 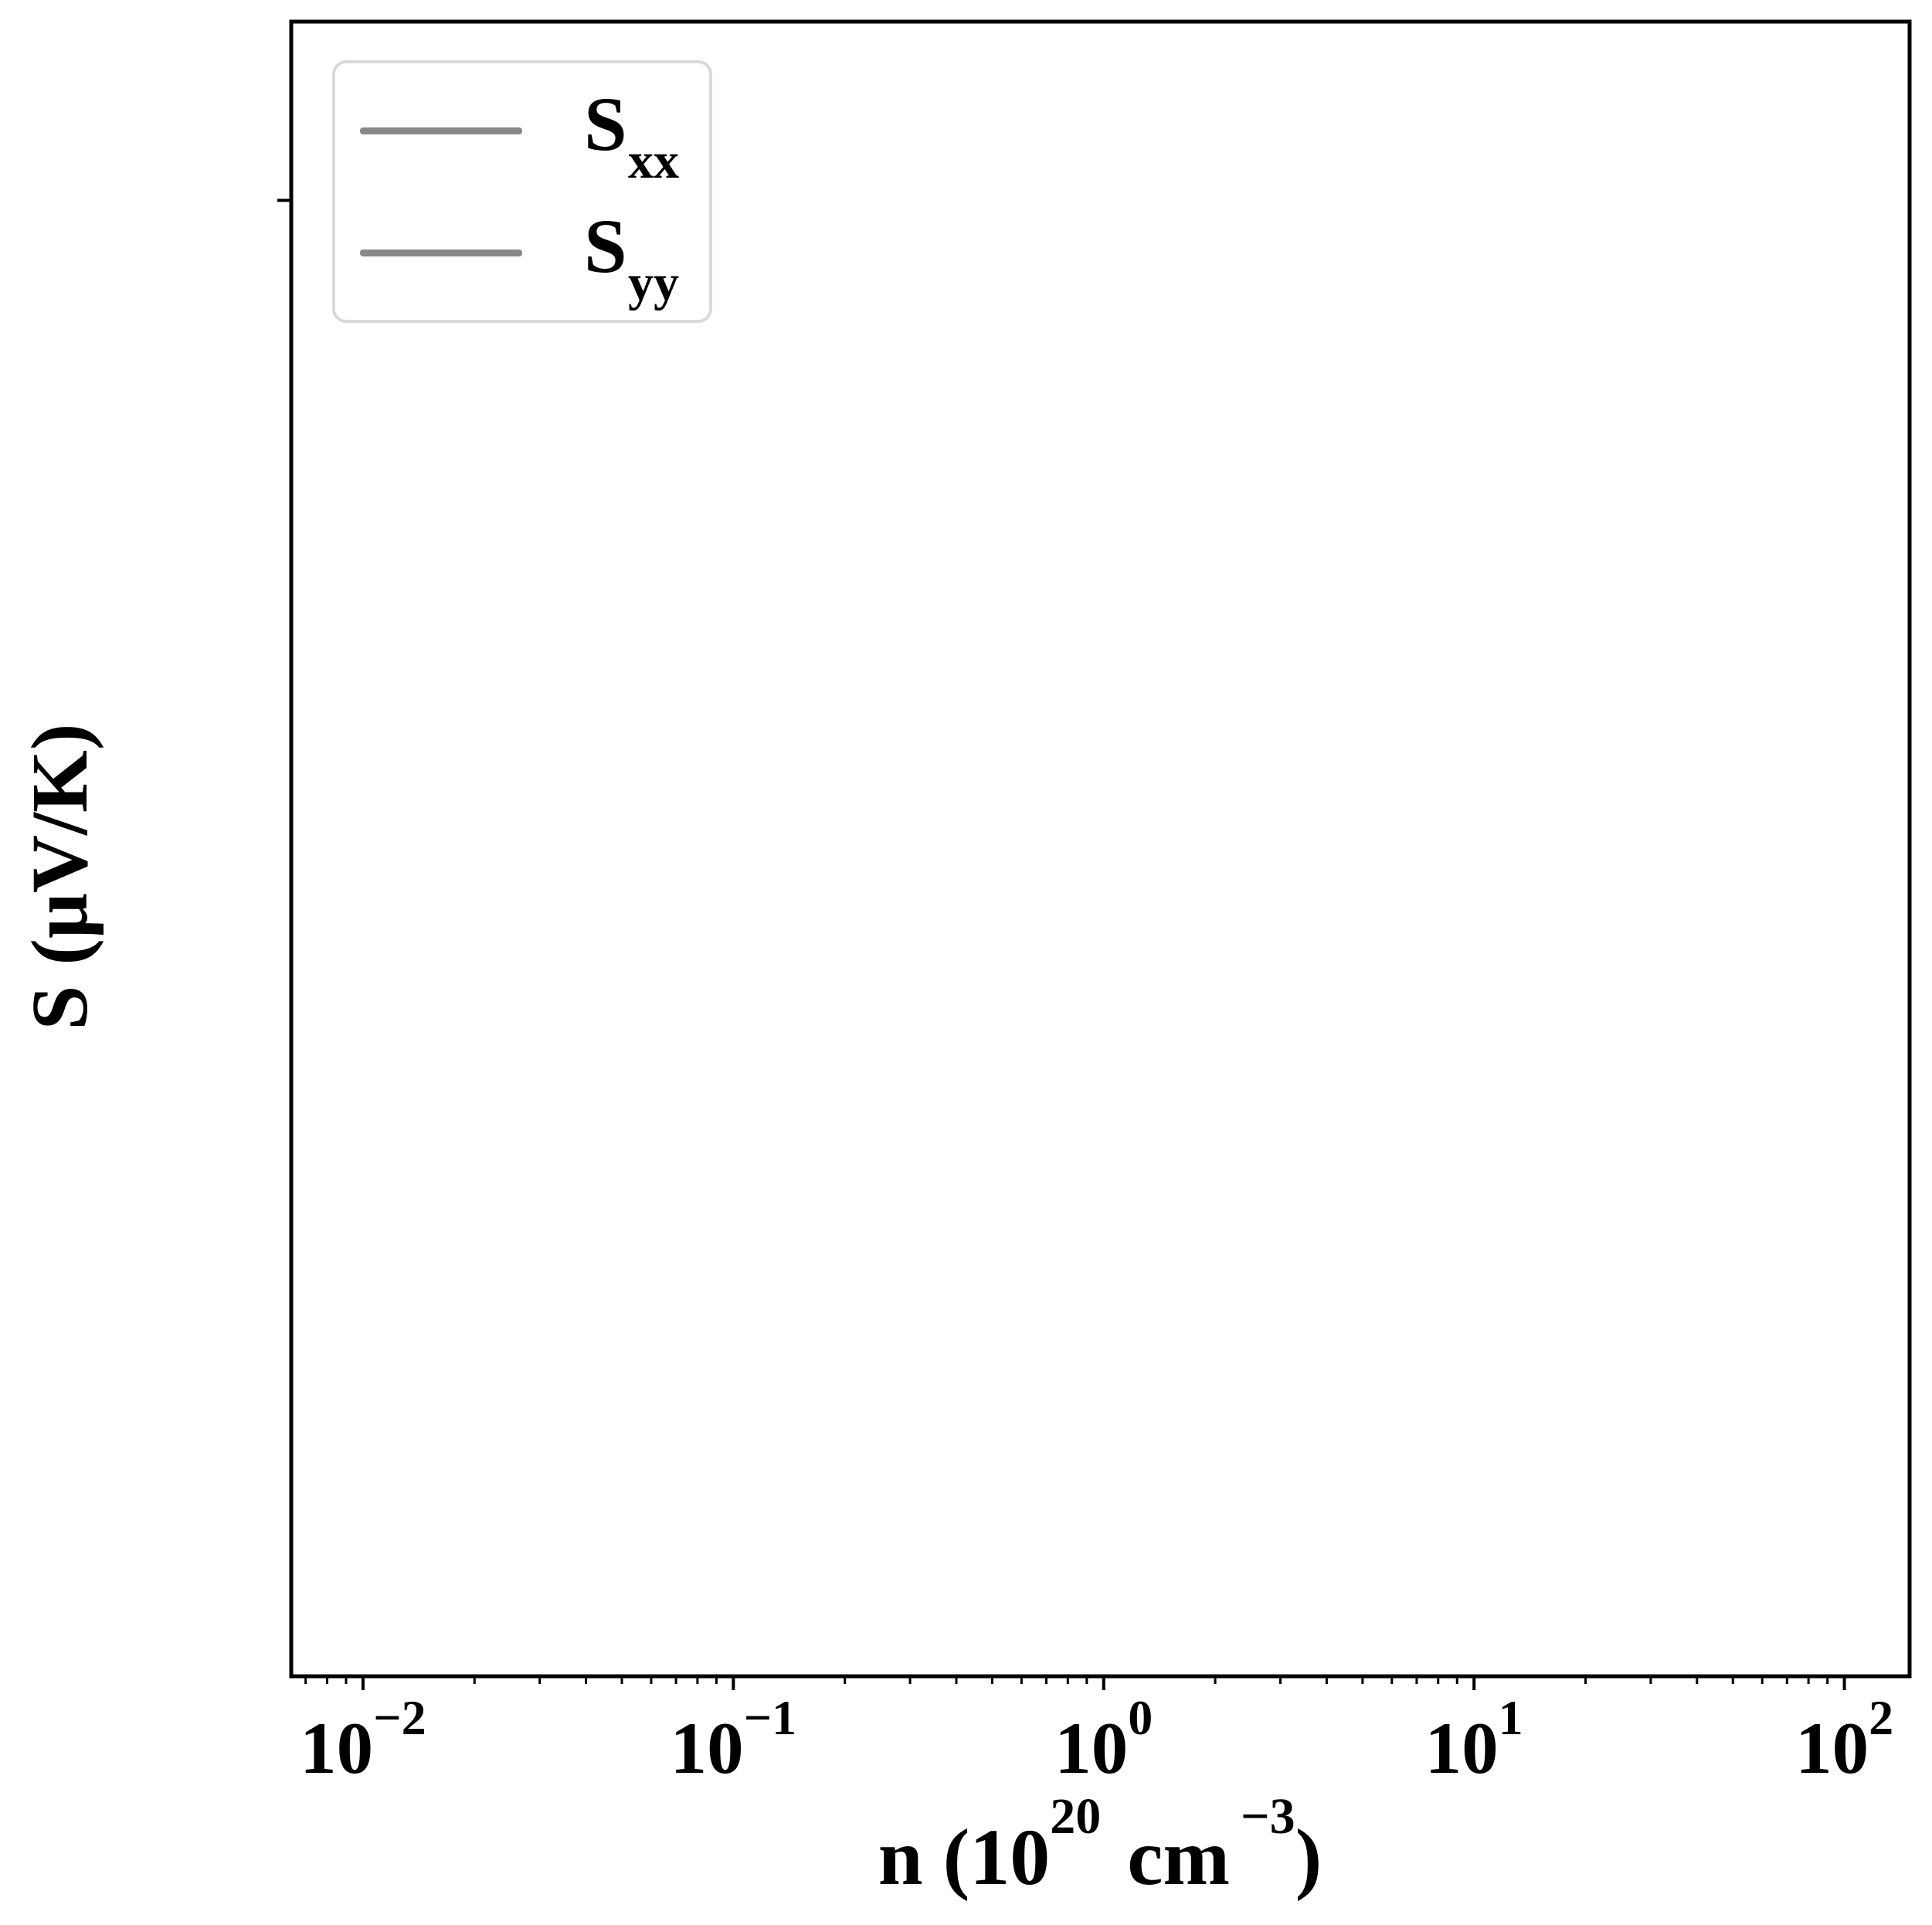 What do you see at coordinates (441, 130) in the screenshot?
I see `legend-line-sxx-swatch` at bounding box center [441, 130].